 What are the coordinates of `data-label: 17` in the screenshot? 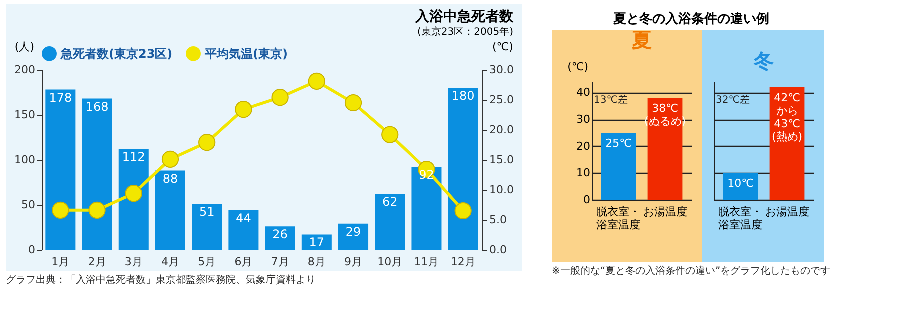 It's located at (317, 243).